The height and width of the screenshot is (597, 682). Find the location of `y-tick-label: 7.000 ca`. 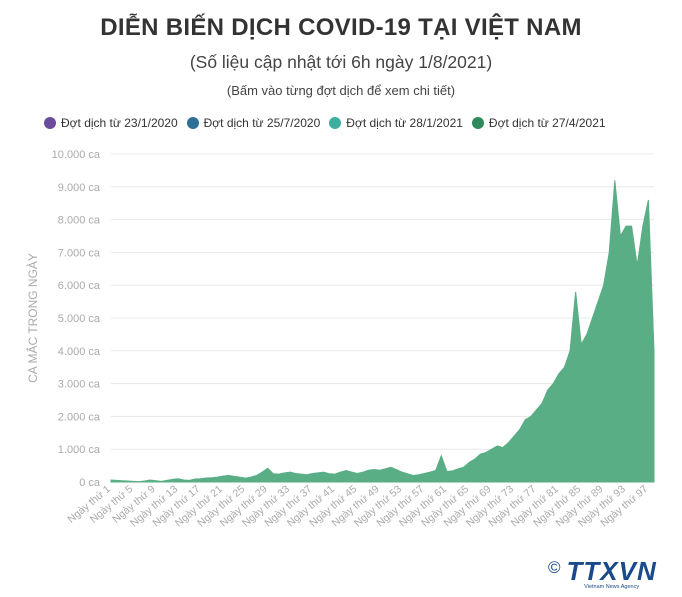

y-tick-label: 7.000 ca is located at coordinates (79, 253).